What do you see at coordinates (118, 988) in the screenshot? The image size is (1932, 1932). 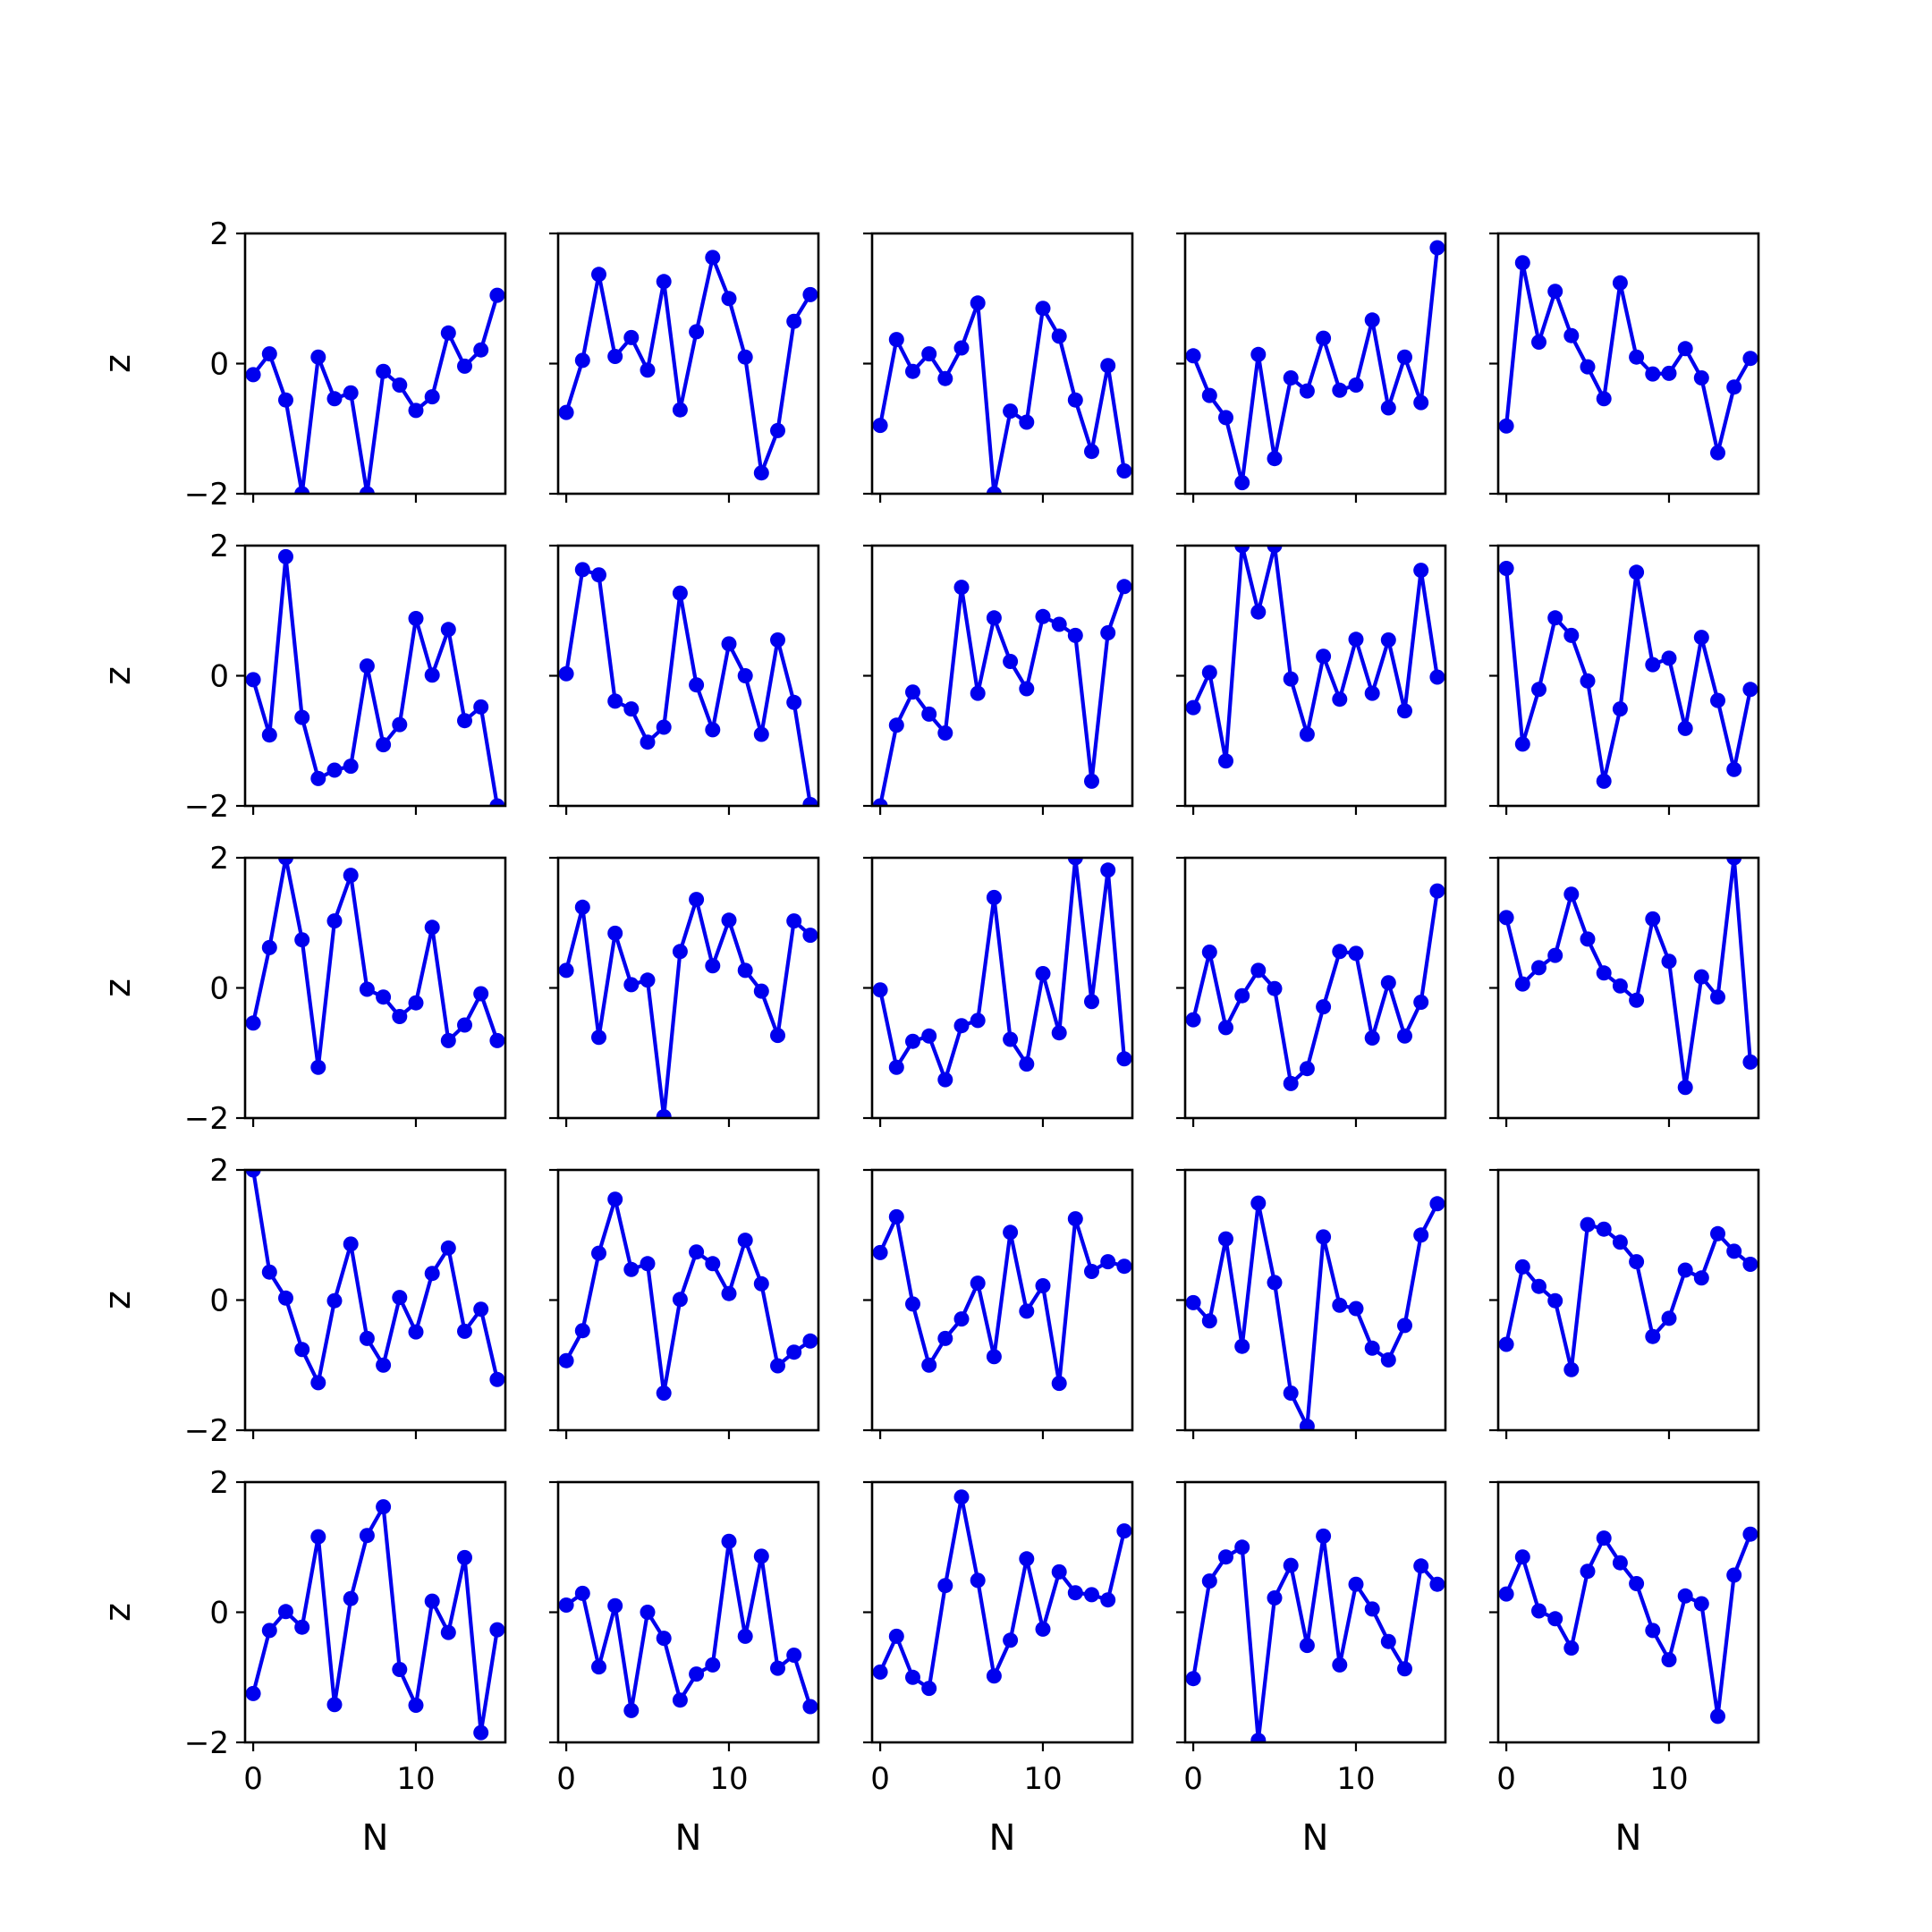 I see `y-axis-label: z` at bounding box center [118, 988].